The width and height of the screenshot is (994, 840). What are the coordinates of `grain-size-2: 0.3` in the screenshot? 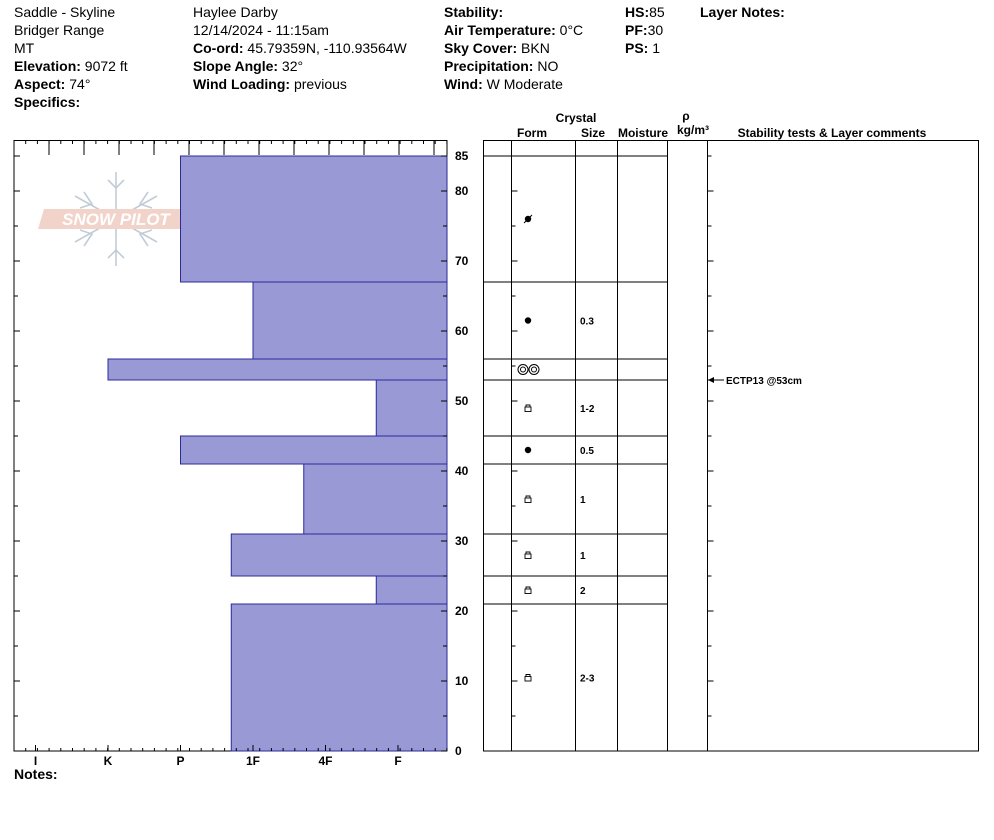 It's located at (587, 322).